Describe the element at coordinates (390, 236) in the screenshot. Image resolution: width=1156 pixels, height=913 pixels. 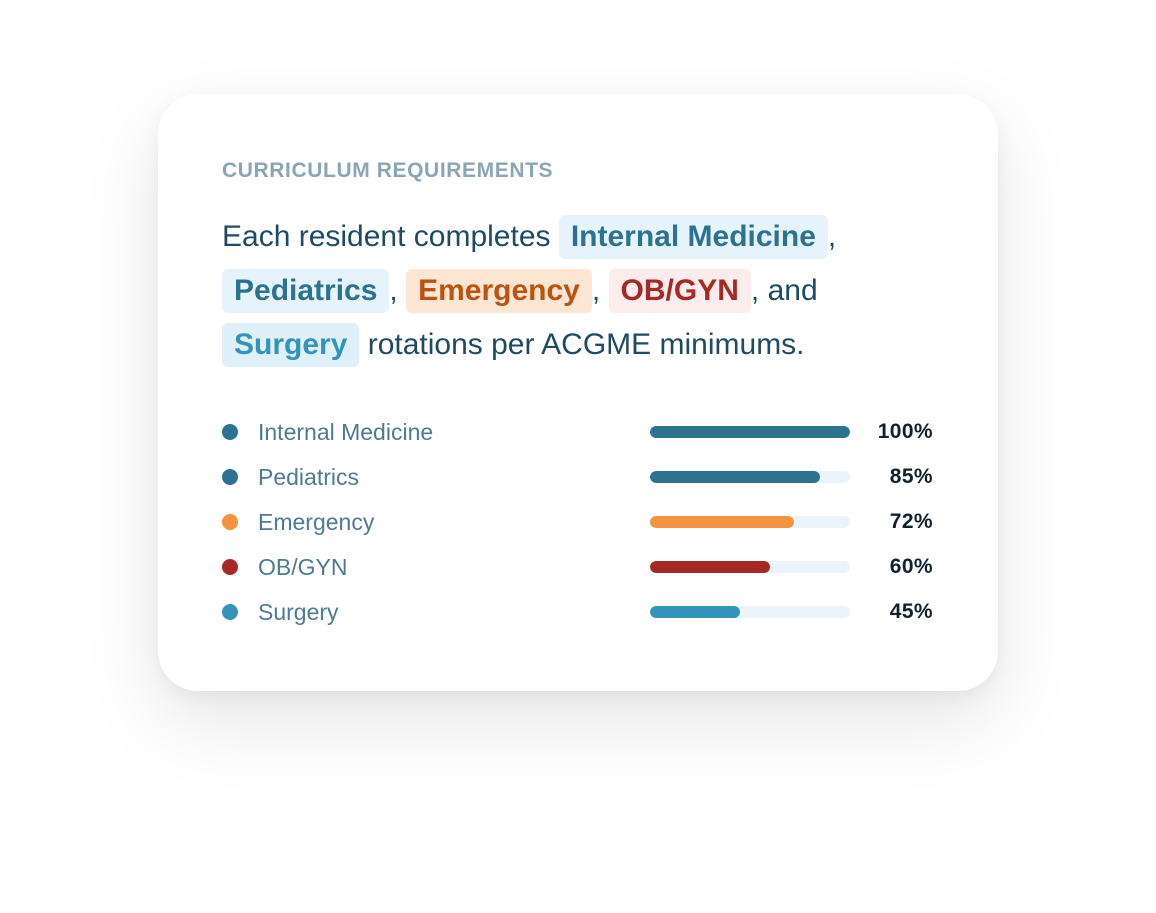
I see `sentence-prefix: Each resident completes` at that location.